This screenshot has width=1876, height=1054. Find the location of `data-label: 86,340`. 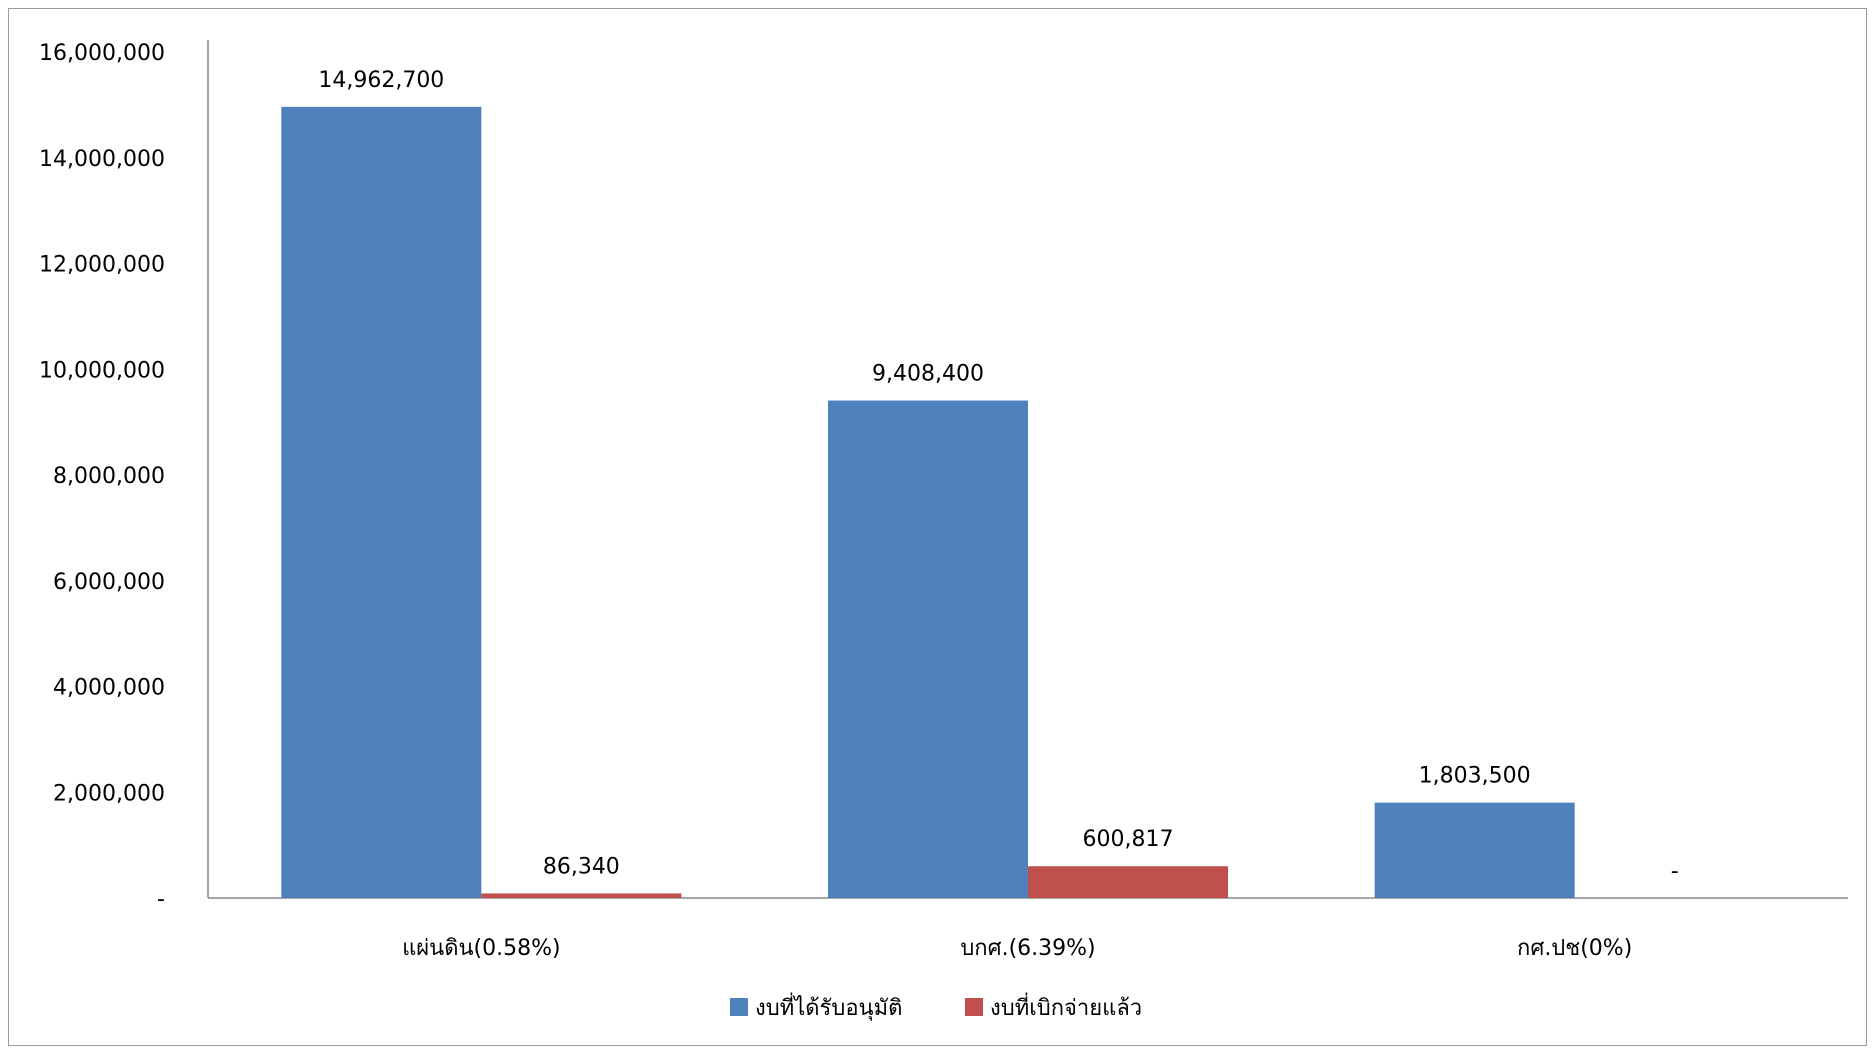

data-label: 86,340 is located at coordinates (581, 866).